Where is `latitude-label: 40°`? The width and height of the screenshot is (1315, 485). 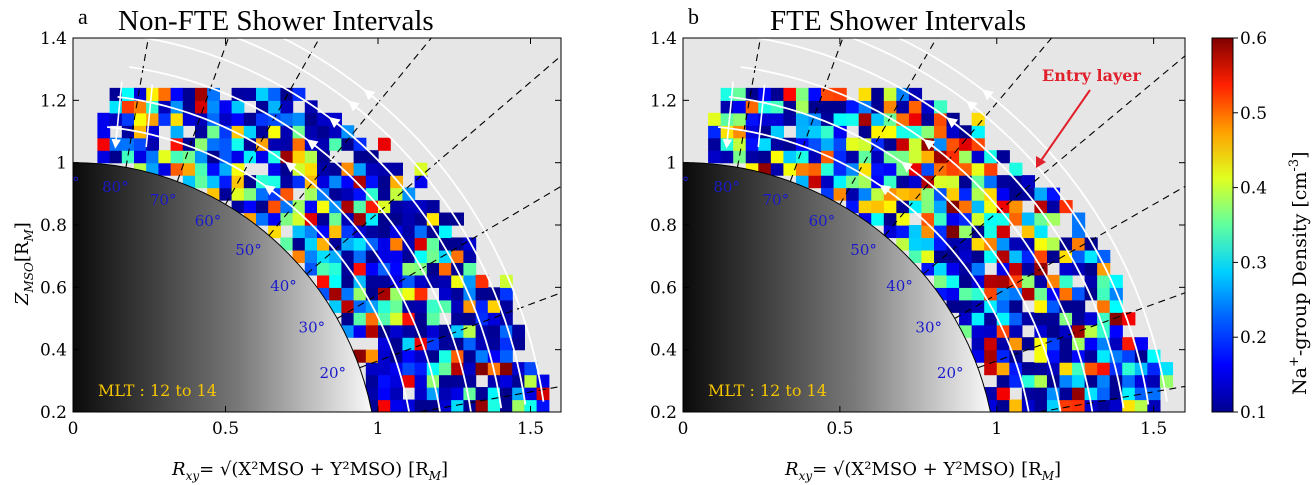
latitude-label: 40° is located at coordinates (283, 286).